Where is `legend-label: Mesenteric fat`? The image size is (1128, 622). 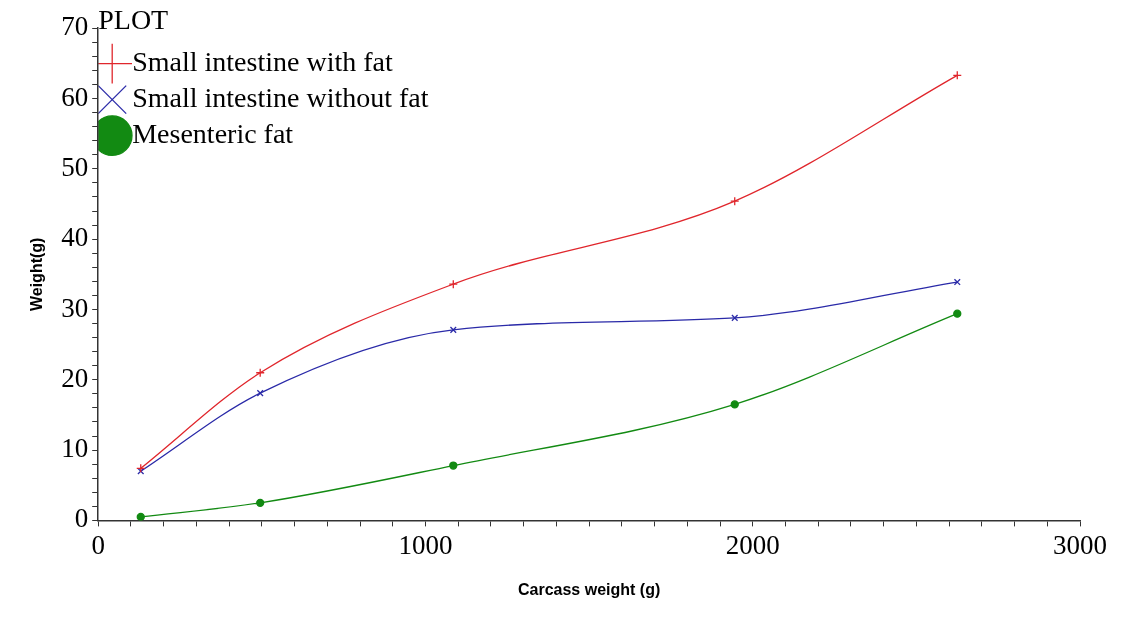 legend-label: Mesenteric fat is located at coordinates (213, 133).